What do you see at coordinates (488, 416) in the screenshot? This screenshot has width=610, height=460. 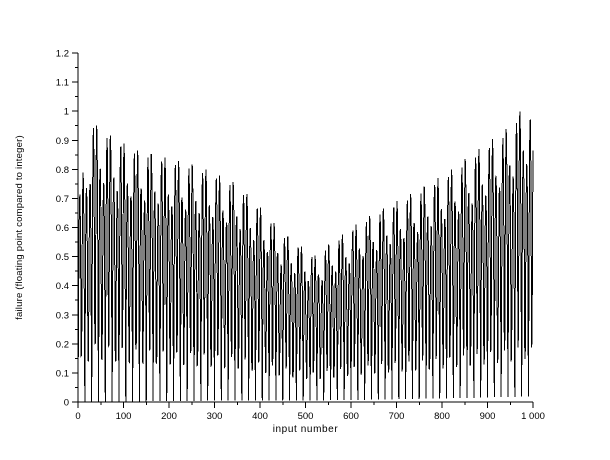 I see `x-tick-label: 900` at bounding box center [488, 416].